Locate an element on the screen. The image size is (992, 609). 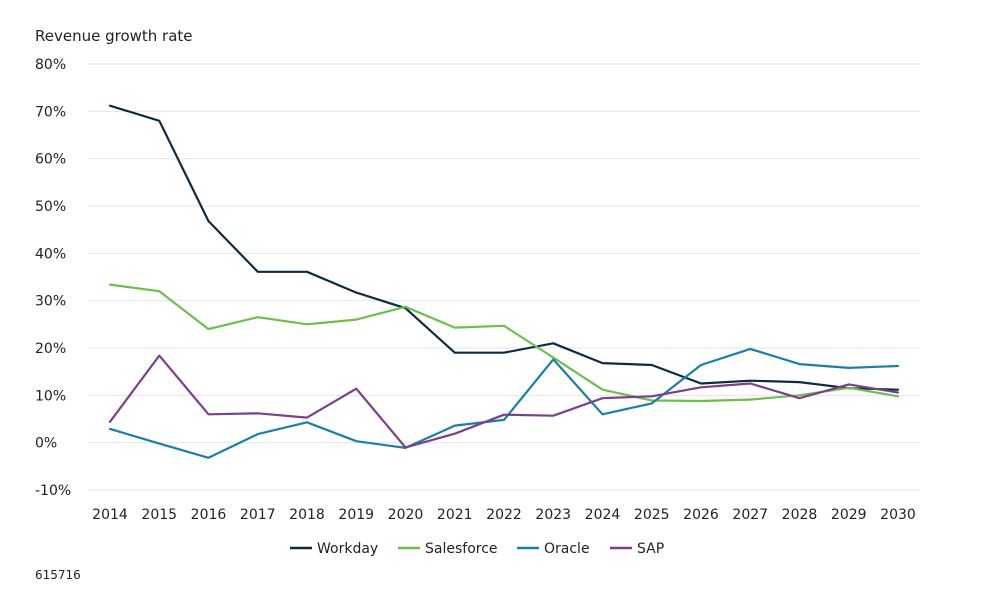
x-tick-label: 2015 is located at coordinates (159, 515).